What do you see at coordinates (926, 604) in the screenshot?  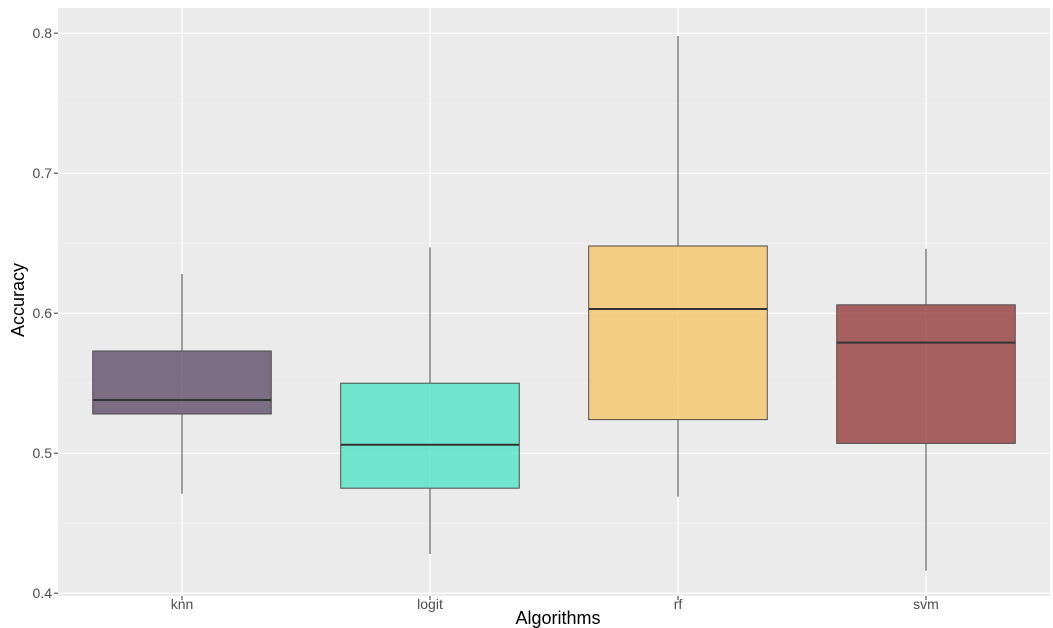 I see `x-tick-label: svm` at bounding box center [926, 604].